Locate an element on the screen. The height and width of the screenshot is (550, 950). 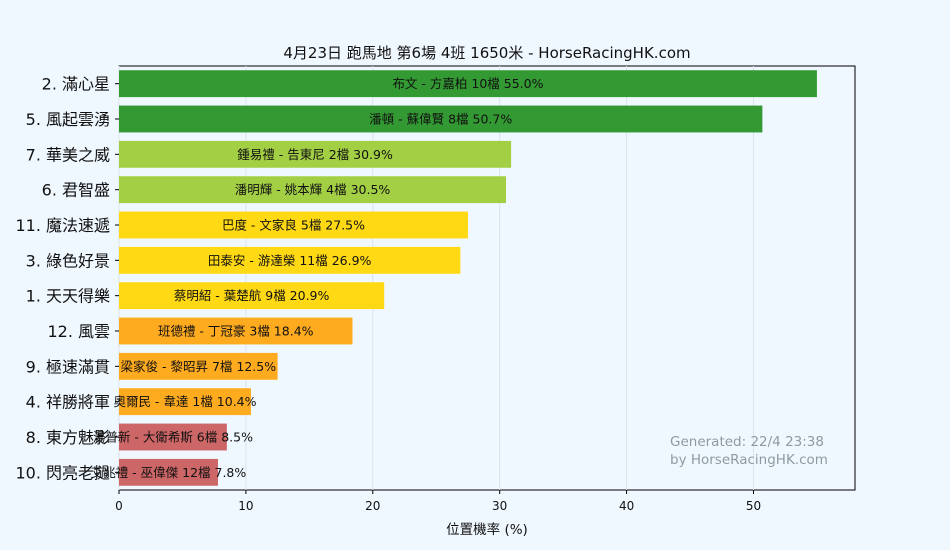
bar-data-label: 蔡明紹 - 葉楚航 9檔 20.9% is located at coordinates (252, 295).